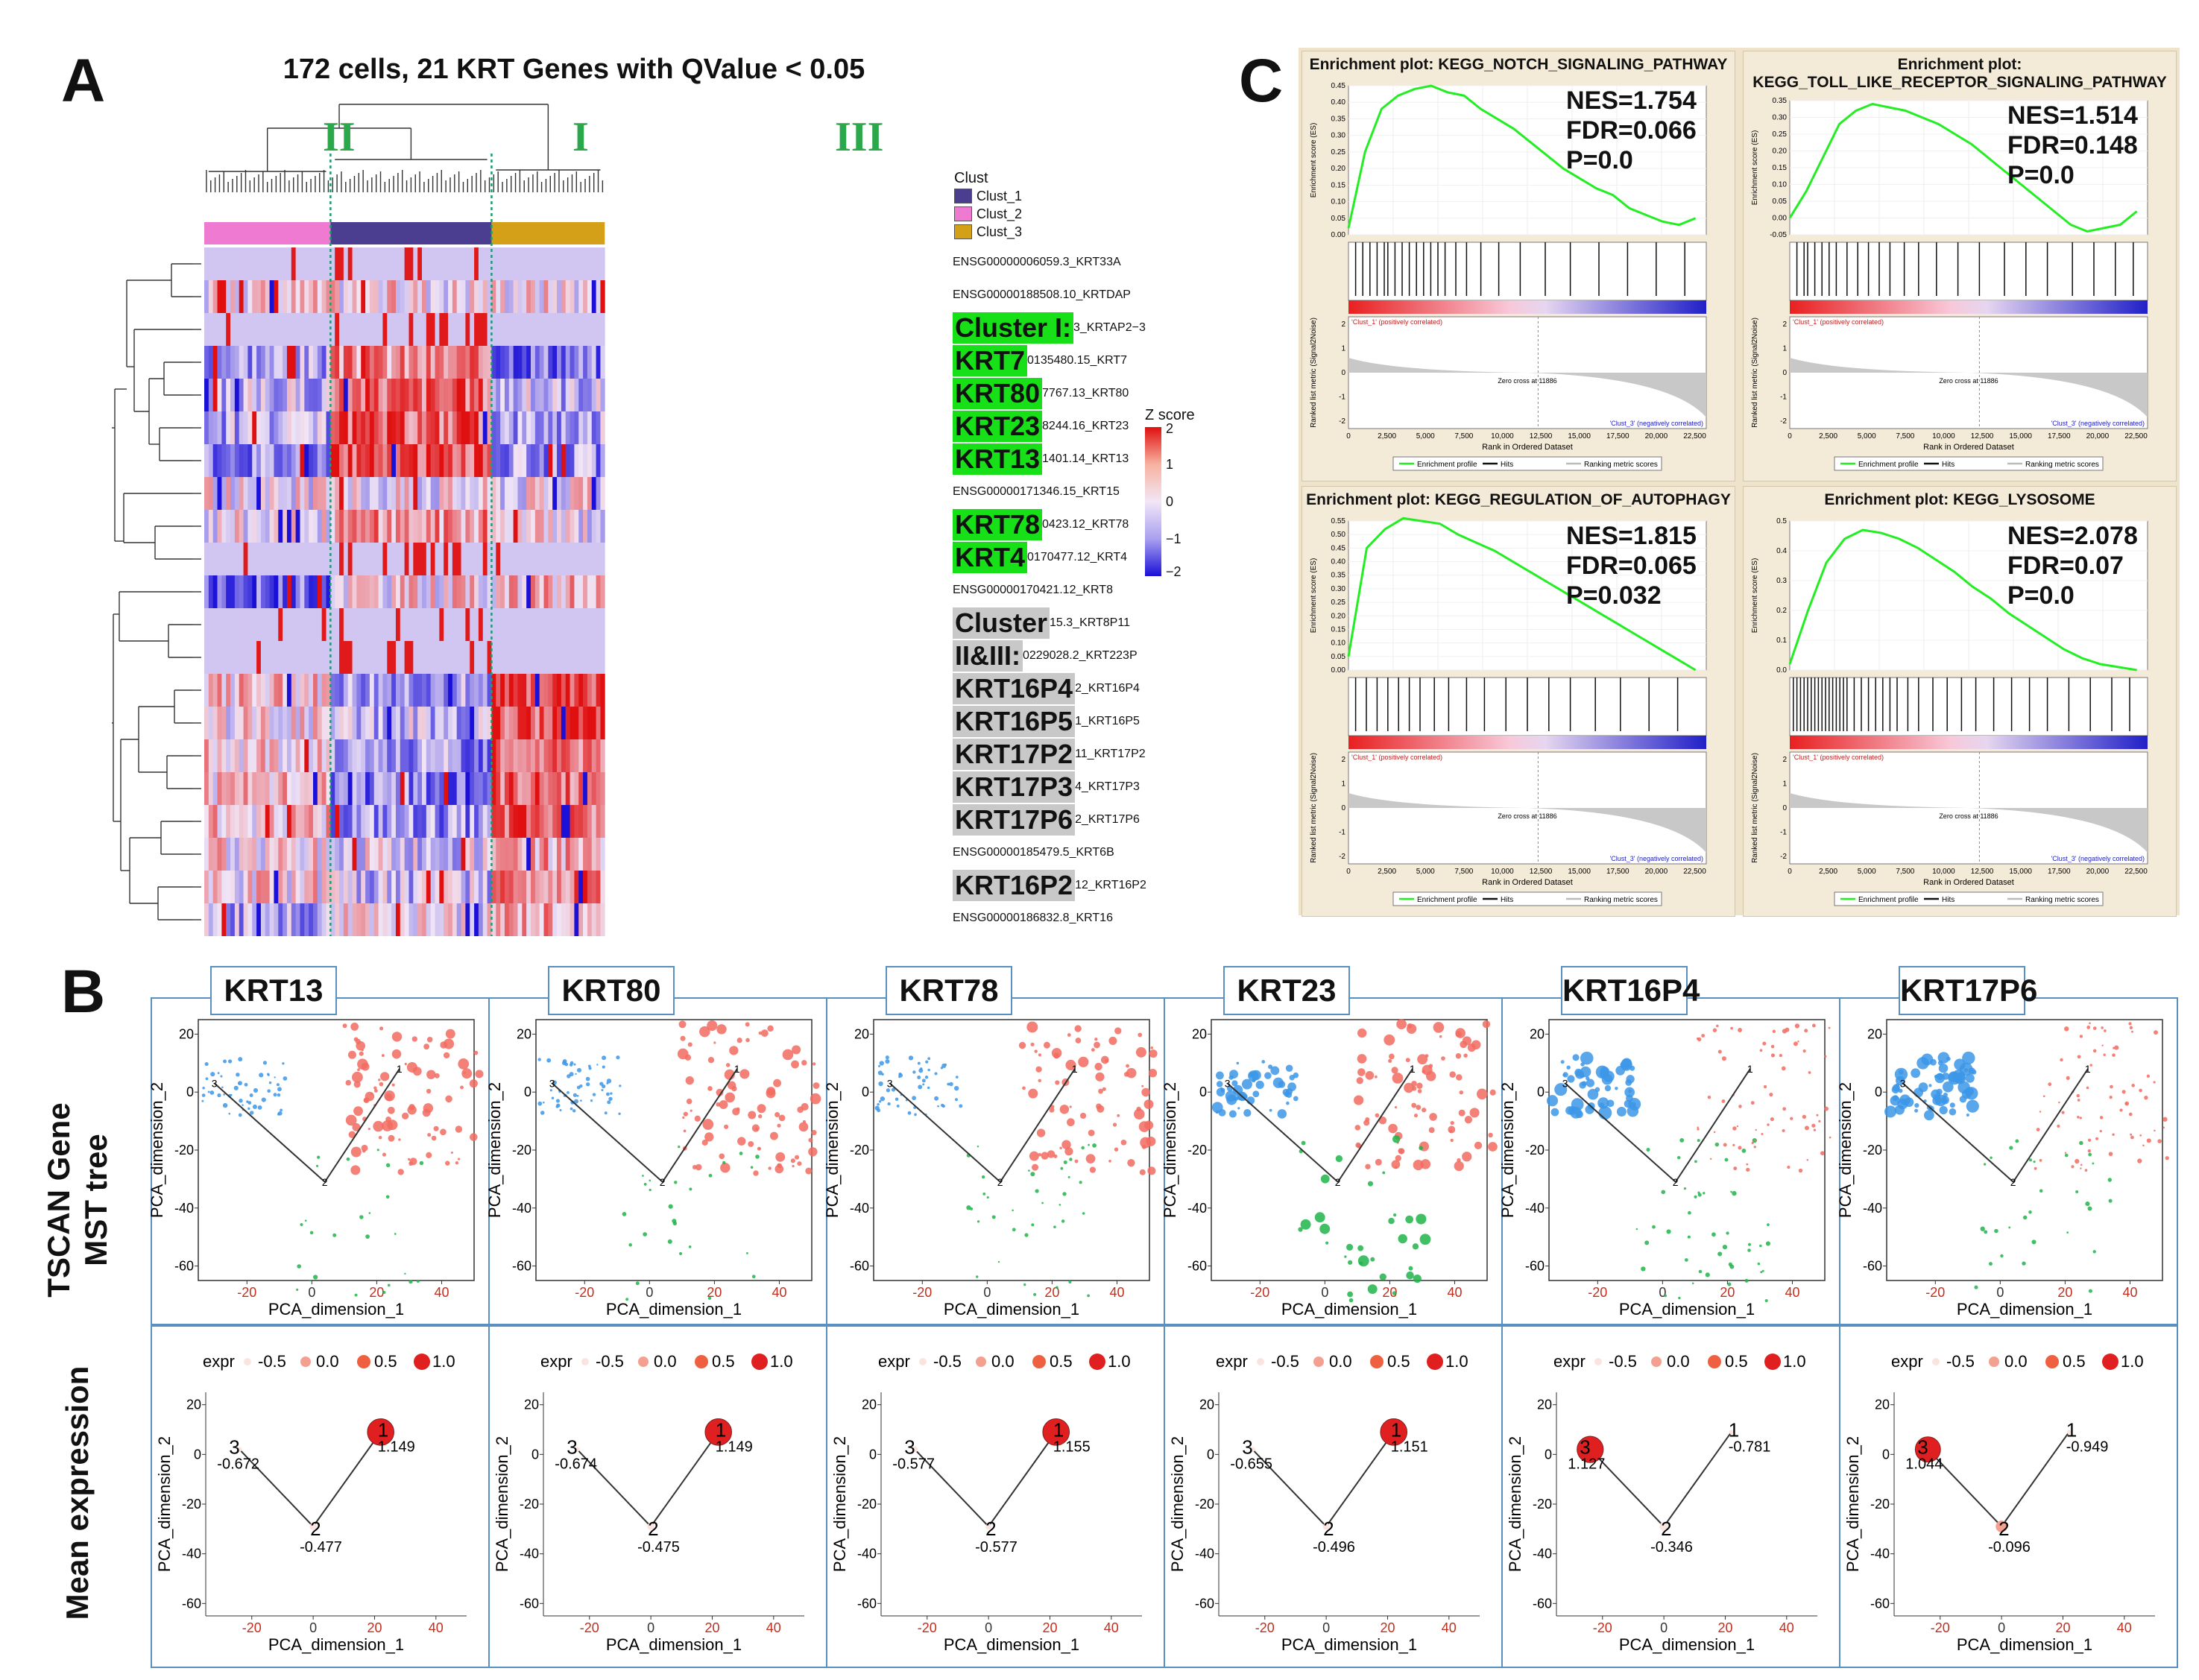 The width and height of the screenshot is (2199, 1680). Describe the element at coordinates (2088, 1069) in the screenshot. I see `mst-node-label: 1` at that location.